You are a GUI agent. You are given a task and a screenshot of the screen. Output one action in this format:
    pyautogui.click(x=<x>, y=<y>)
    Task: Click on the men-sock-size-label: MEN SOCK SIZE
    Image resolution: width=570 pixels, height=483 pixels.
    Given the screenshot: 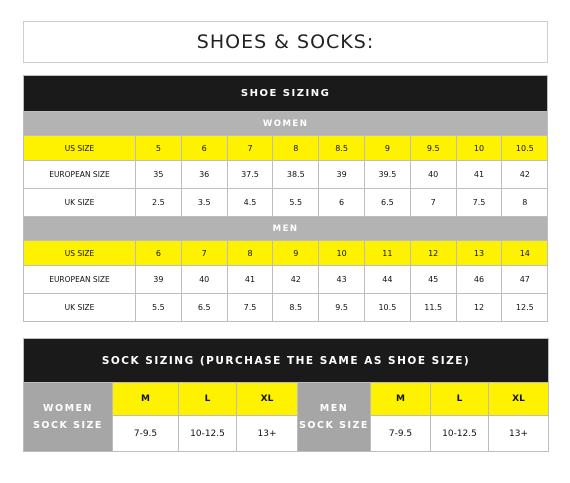 What is the action you would take?
    pyautogui.click(x=334, y=417)
    